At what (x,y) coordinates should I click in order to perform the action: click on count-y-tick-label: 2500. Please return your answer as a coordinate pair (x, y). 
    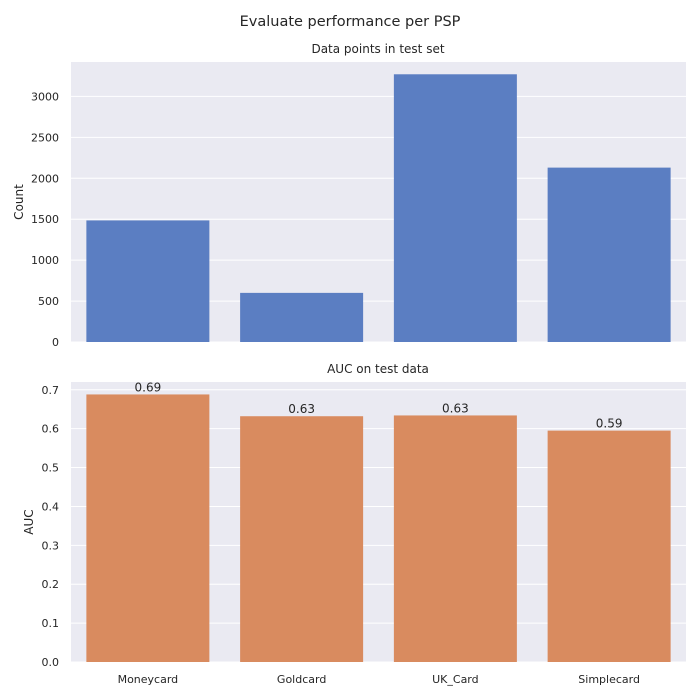
    Looking at the image, I should click on (45, 137).